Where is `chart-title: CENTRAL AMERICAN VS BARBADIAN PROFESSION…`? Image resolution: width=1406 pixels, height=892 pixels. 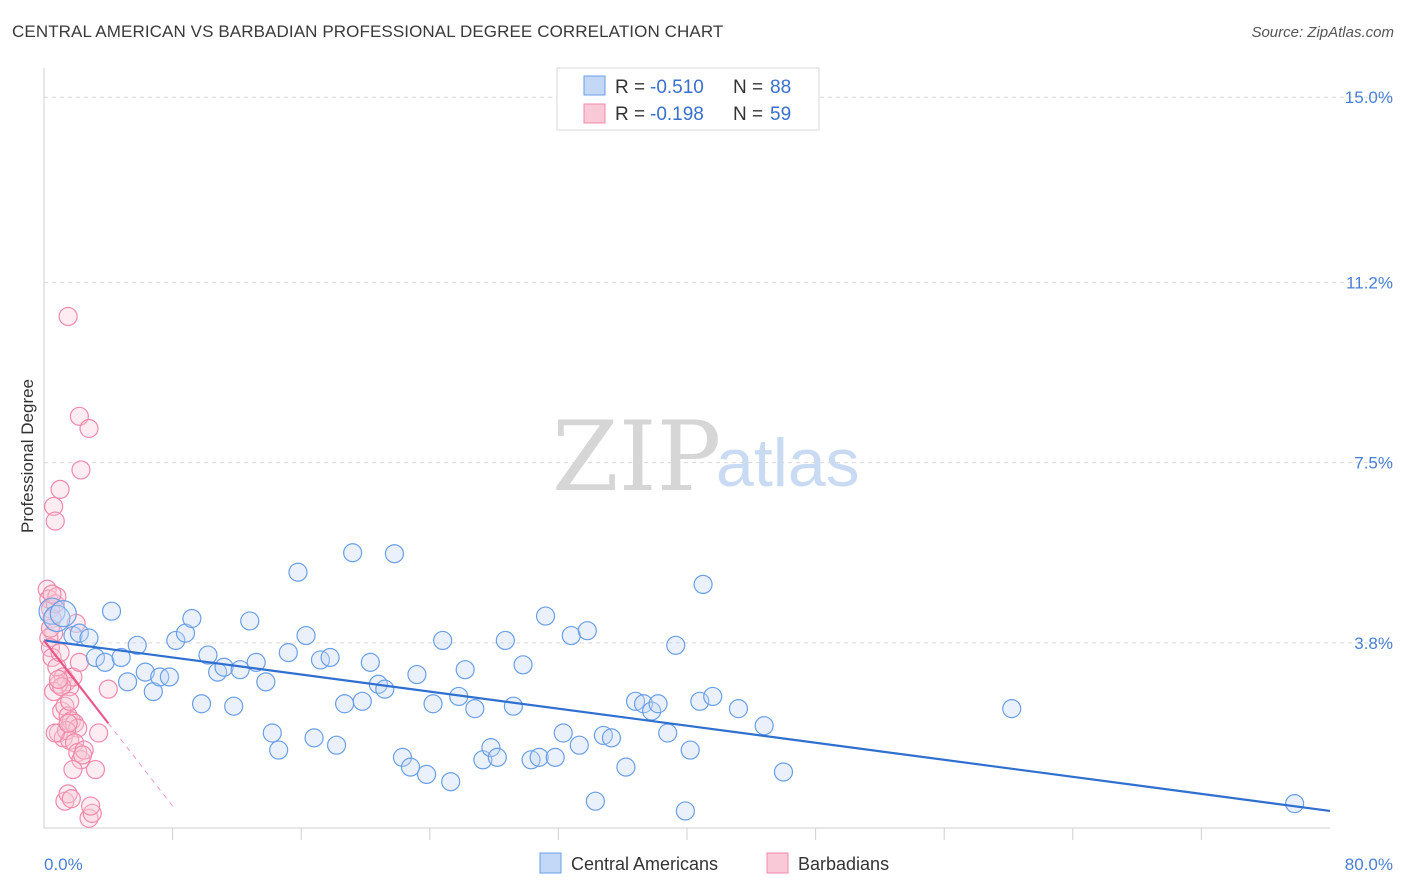
chart-title: CENTRAL AMERICAN VS BARBADIAN PROFESSION… is located at coordinates (368, 31).